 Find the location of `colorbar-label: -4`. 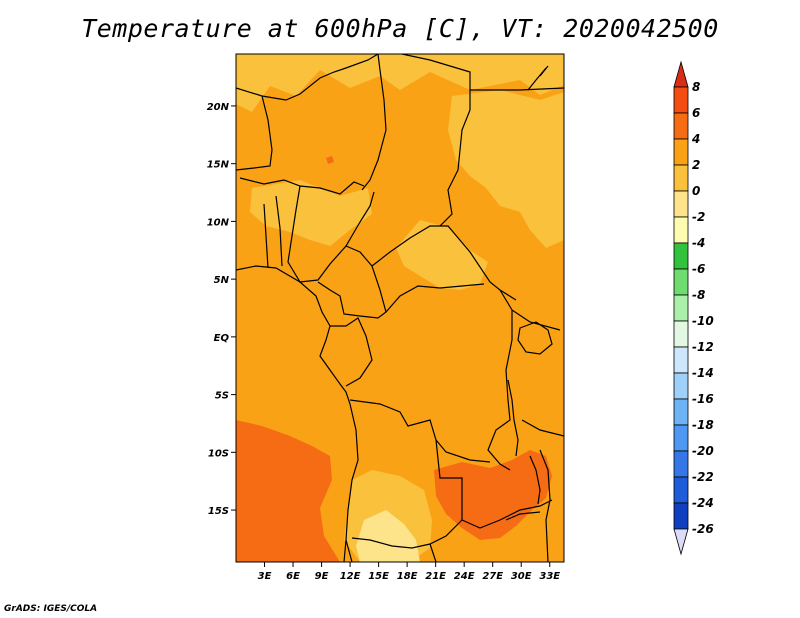

colorbar-label: -4 is located at coordinates (698, 243).